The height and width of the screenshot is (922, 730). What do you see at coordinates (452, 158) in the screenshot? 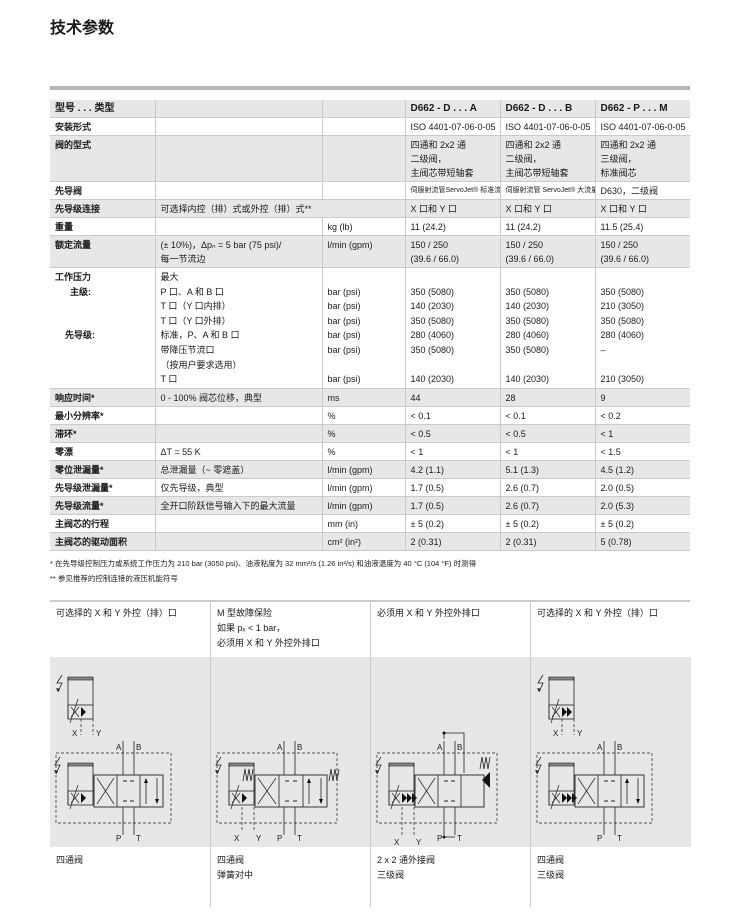
I see `value-d662-d-a: 四通和 2x2 通二级阀， 主阀芯带短轴套` at bounding box center [452, 158].